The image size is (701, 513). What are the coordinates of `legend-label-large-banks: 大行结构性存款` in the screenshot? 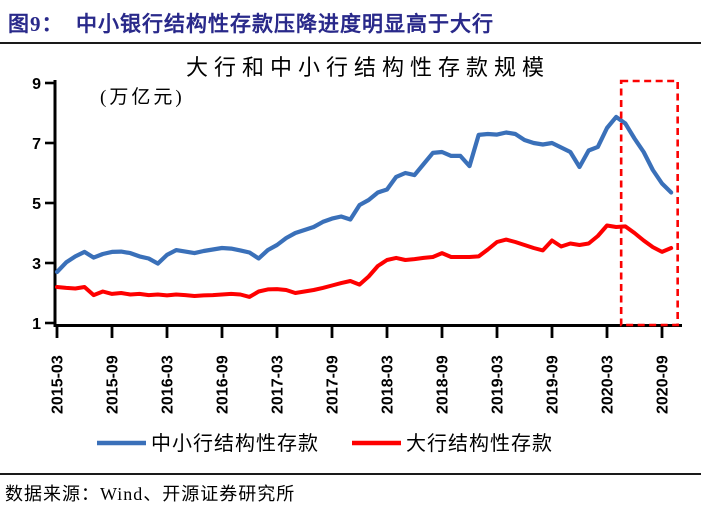 It's located at (479, 443).